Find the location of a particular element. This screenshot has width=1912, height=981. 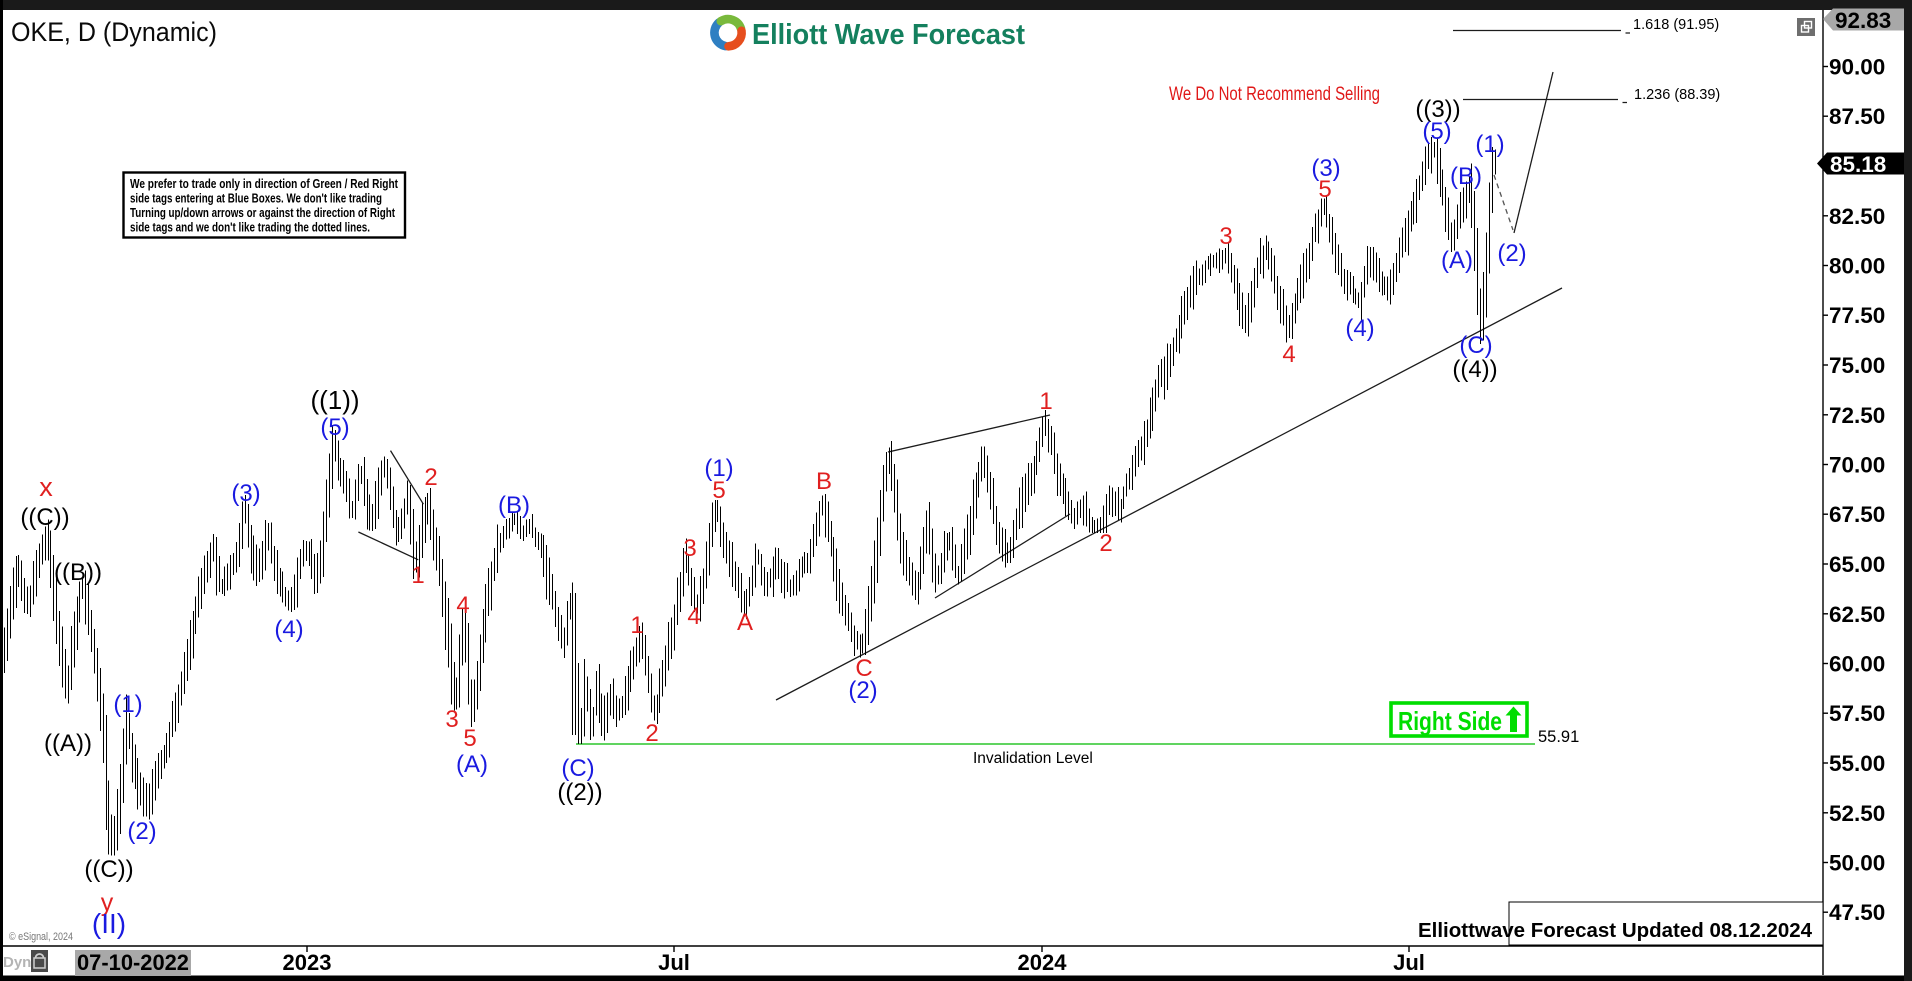

svg-text: 57.50 is located at coordinates (1857, 713).